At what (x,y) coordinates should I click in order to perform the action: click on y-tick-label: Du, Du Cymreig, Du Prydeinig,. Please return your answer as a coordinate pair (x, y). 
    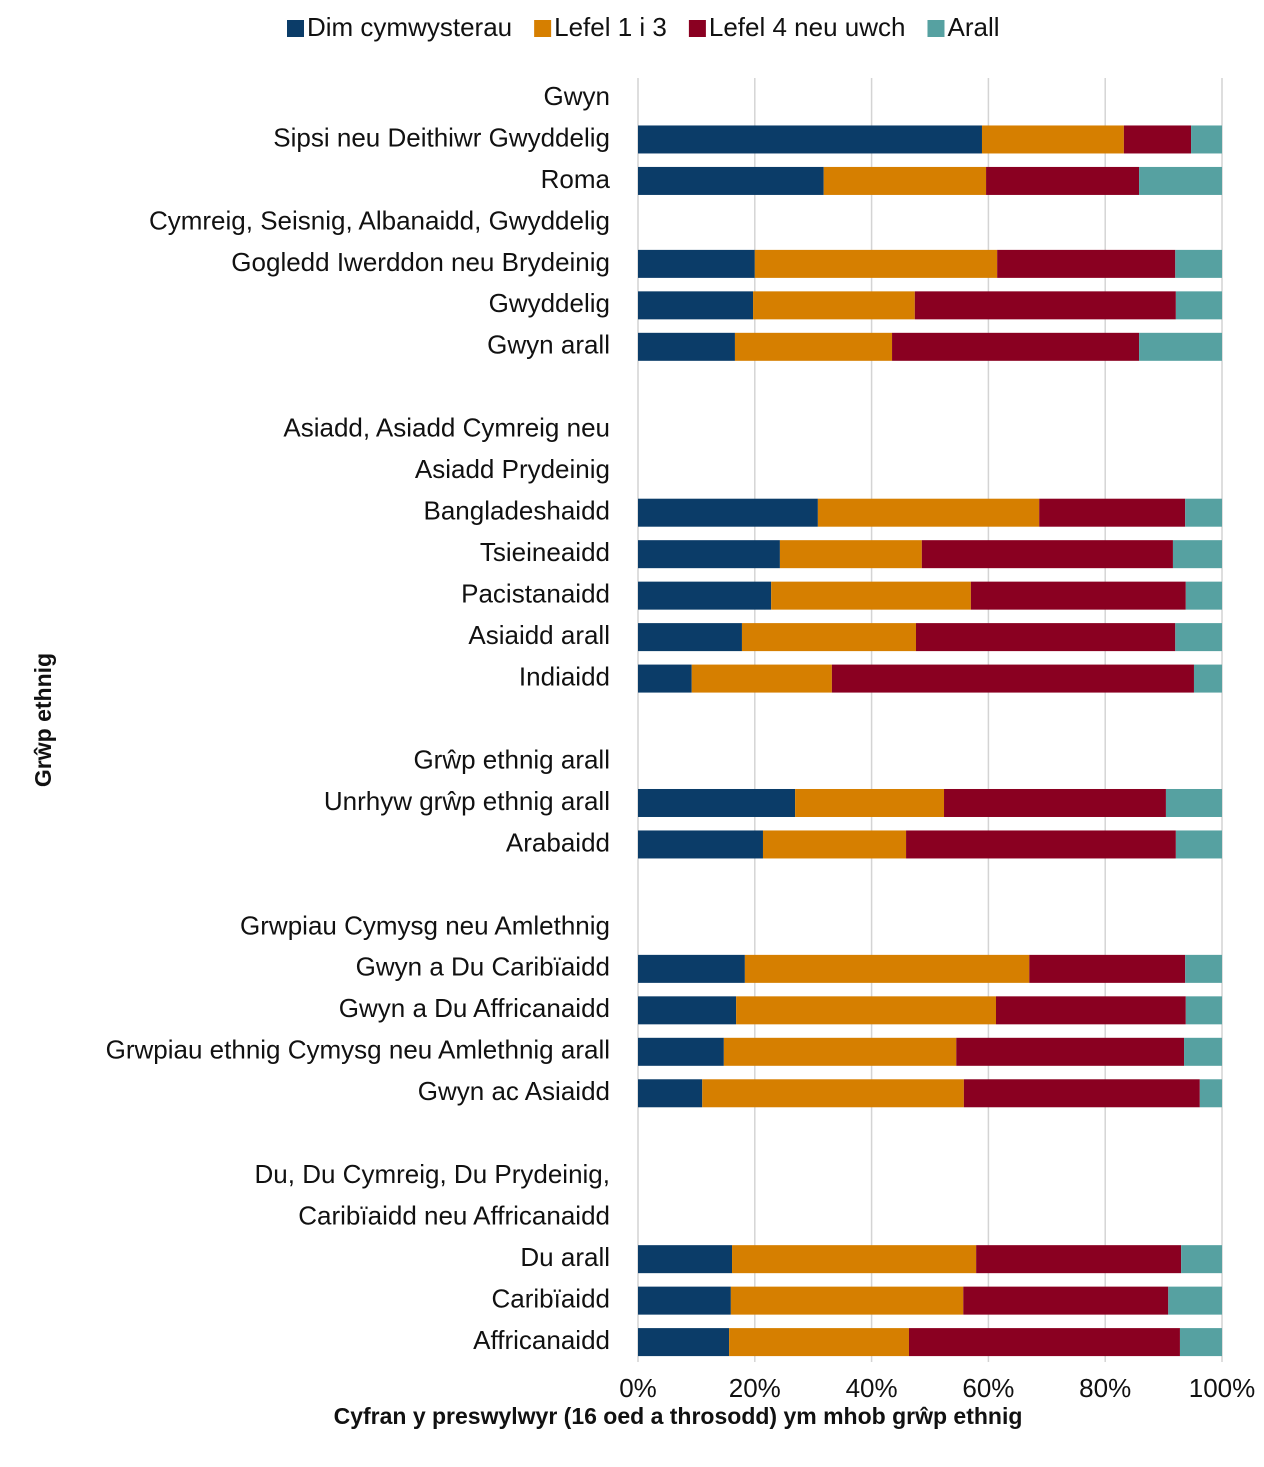
    Looking at the image, I should click on (432, 1174).